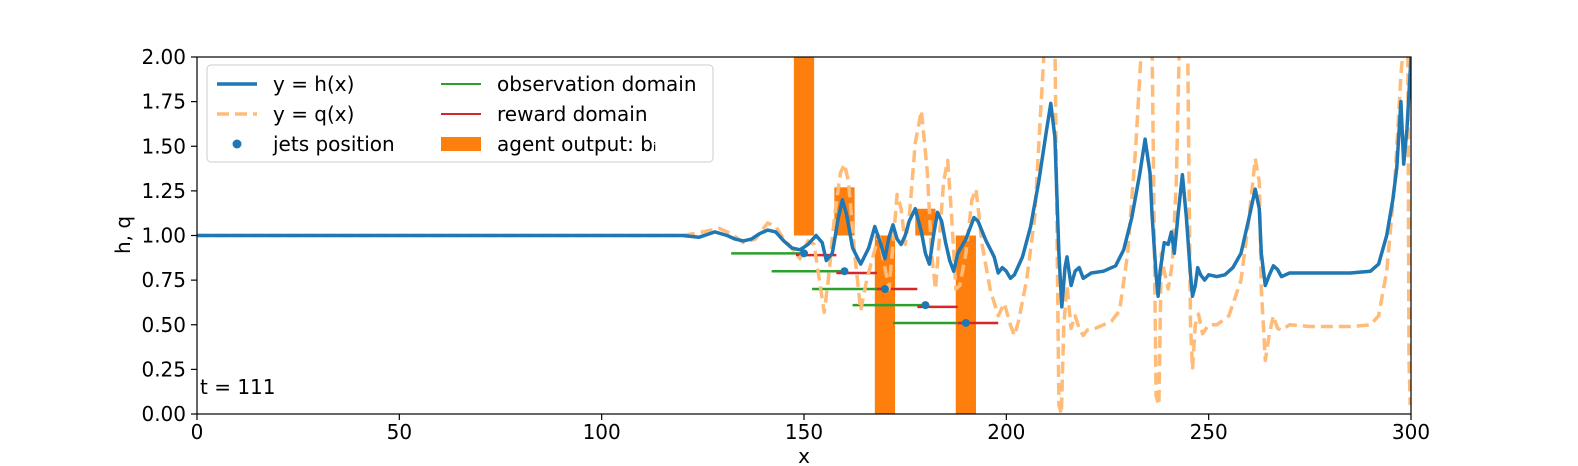  Describe the element at coordinates (572, 114) in the screenshot. I see `legend-label-reward: reward domain` at that location.